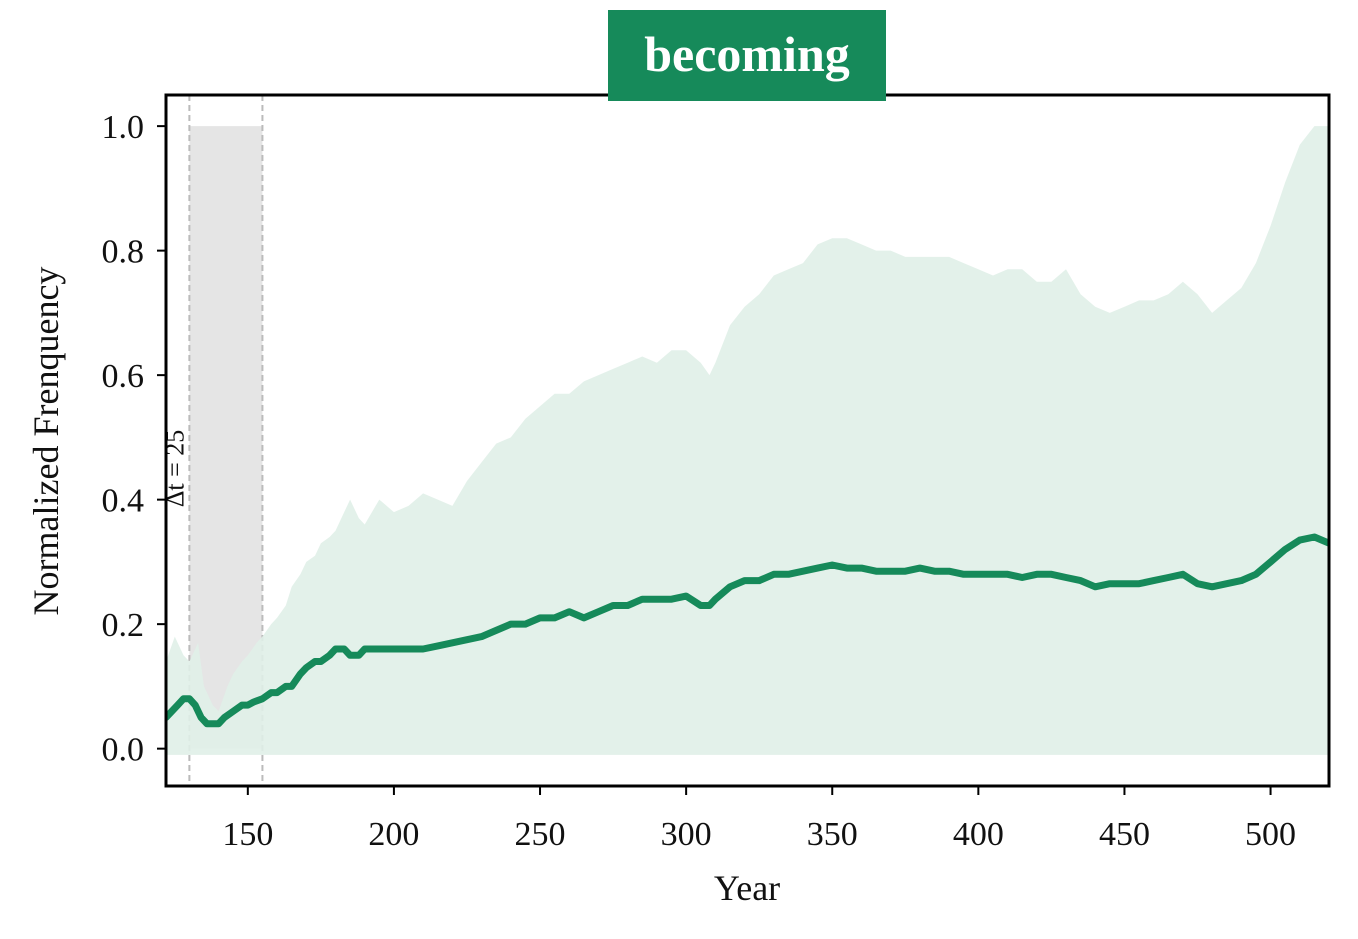  I want to click on y-tick-label: 1.0, so click(123, 127).